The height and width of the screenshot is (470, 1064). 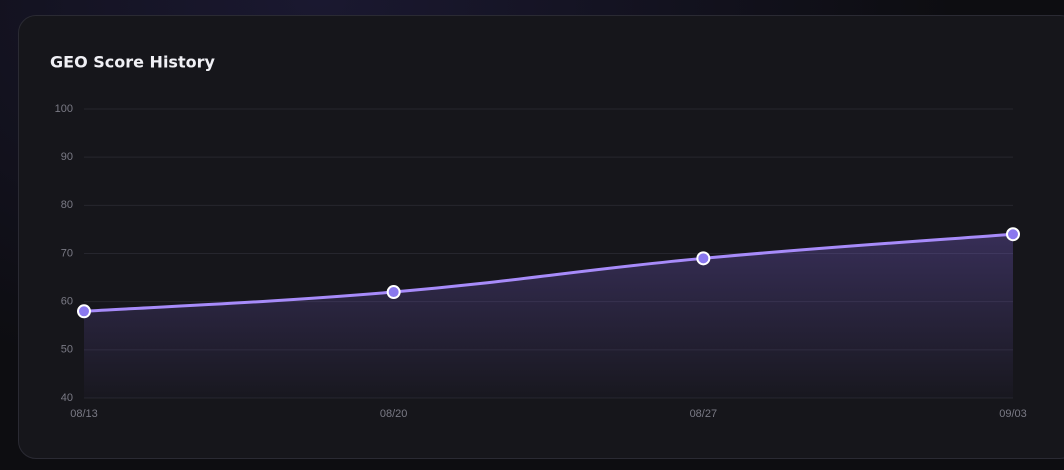 What do you see at coordinates (84, 414) in the screenshot?
I see `x-tick-label: 08/13` at bounding box center [84, 414].